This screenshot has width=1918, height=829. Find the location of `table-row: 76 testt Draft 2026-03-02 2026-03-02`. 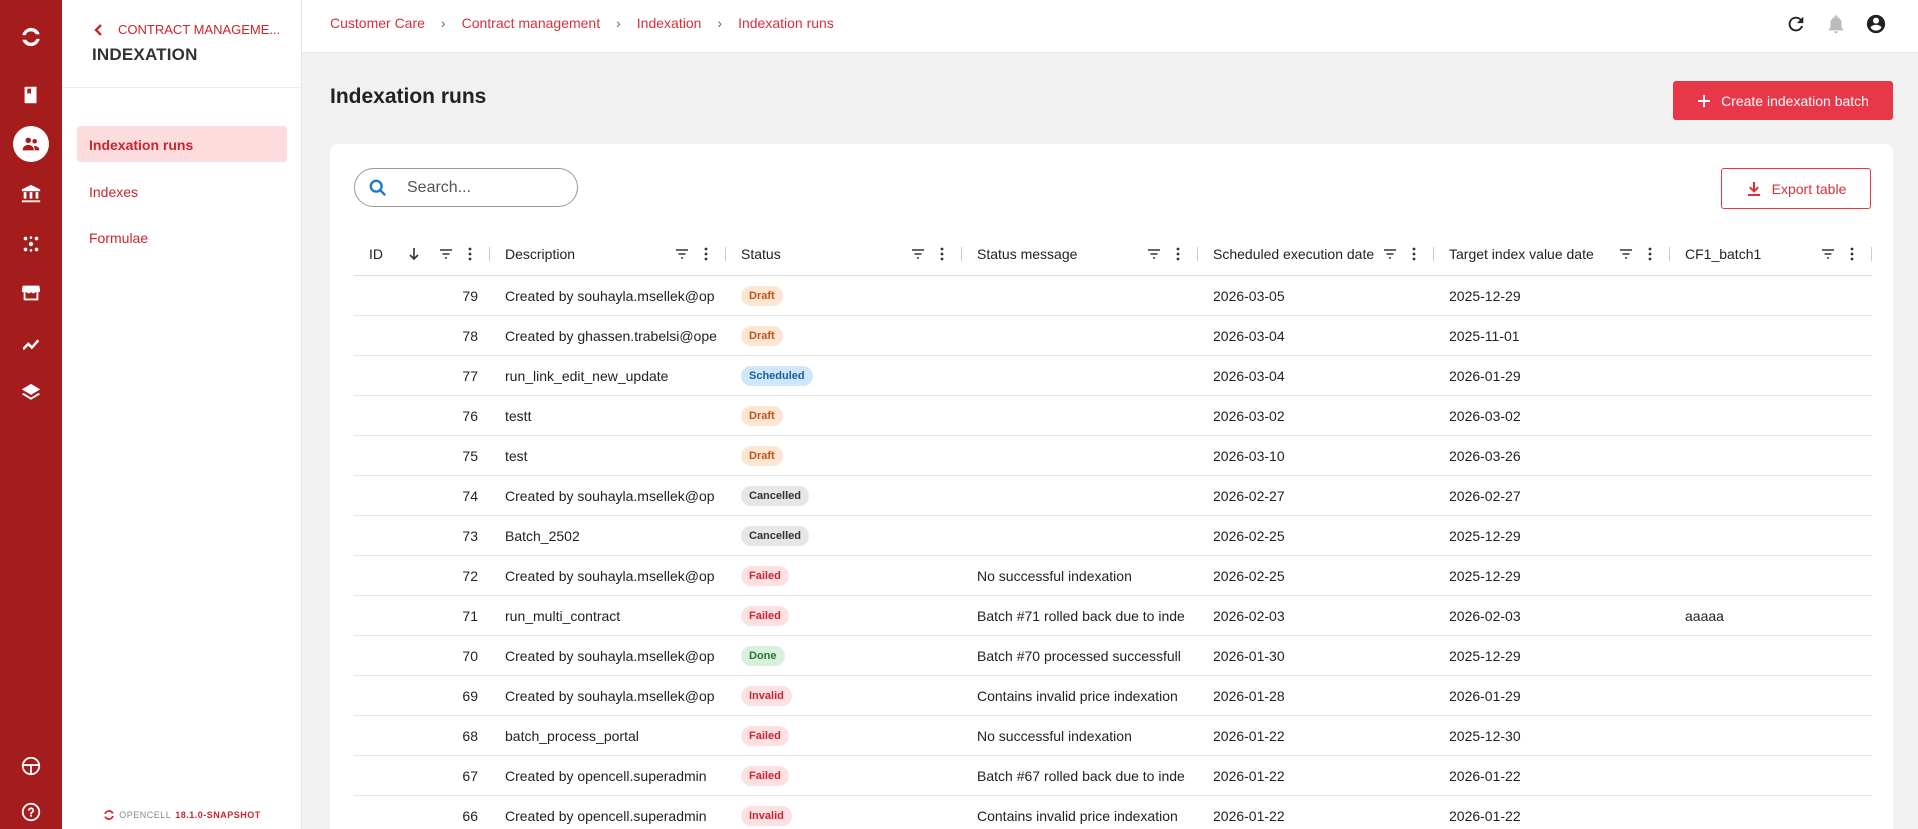

table-row: 76 testt Draft 2026-03-02 2026-03-02 is located at coordinates (1113, 416).